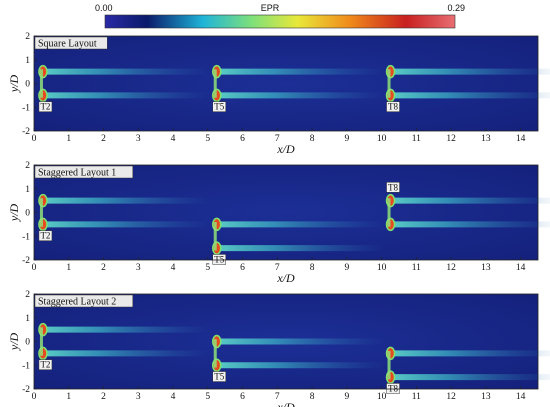 This screenshot has height=407, width=550. I want to click on x-tick-label: 14, so click(521, 139).